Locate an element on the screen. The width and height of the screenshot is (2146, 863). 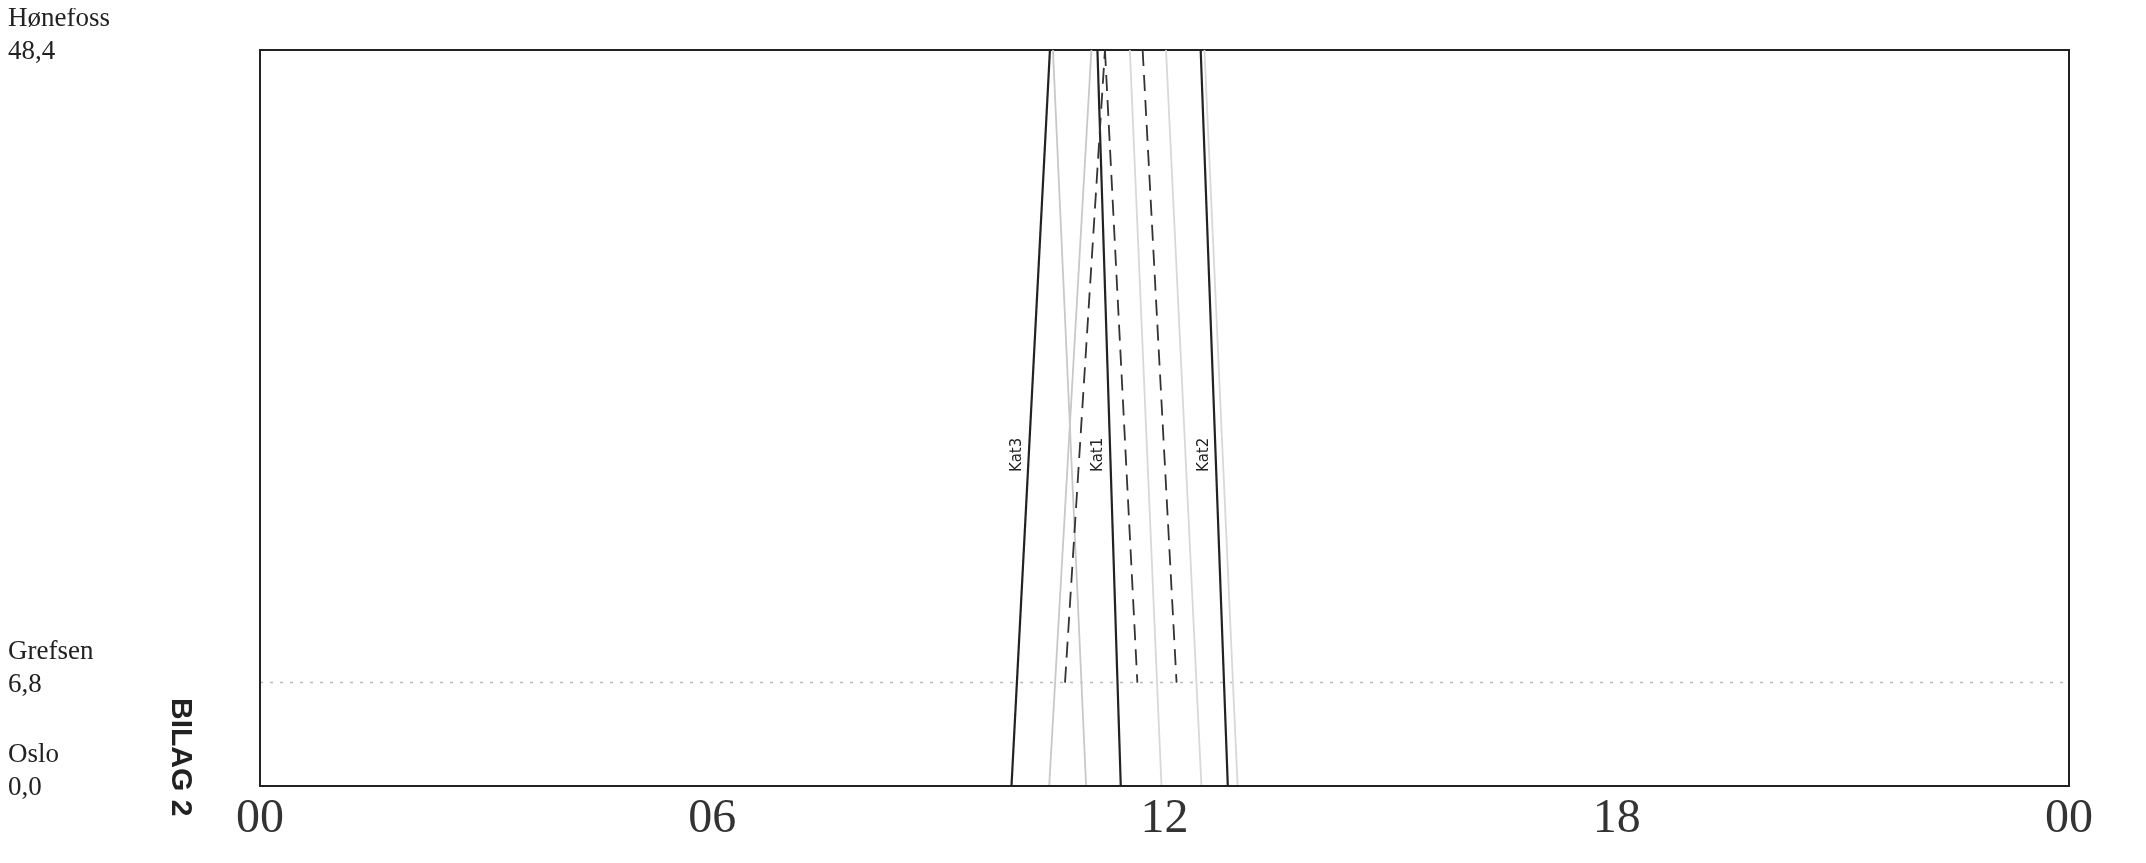
text: Kat2 is located at coordinates (1202, 454).